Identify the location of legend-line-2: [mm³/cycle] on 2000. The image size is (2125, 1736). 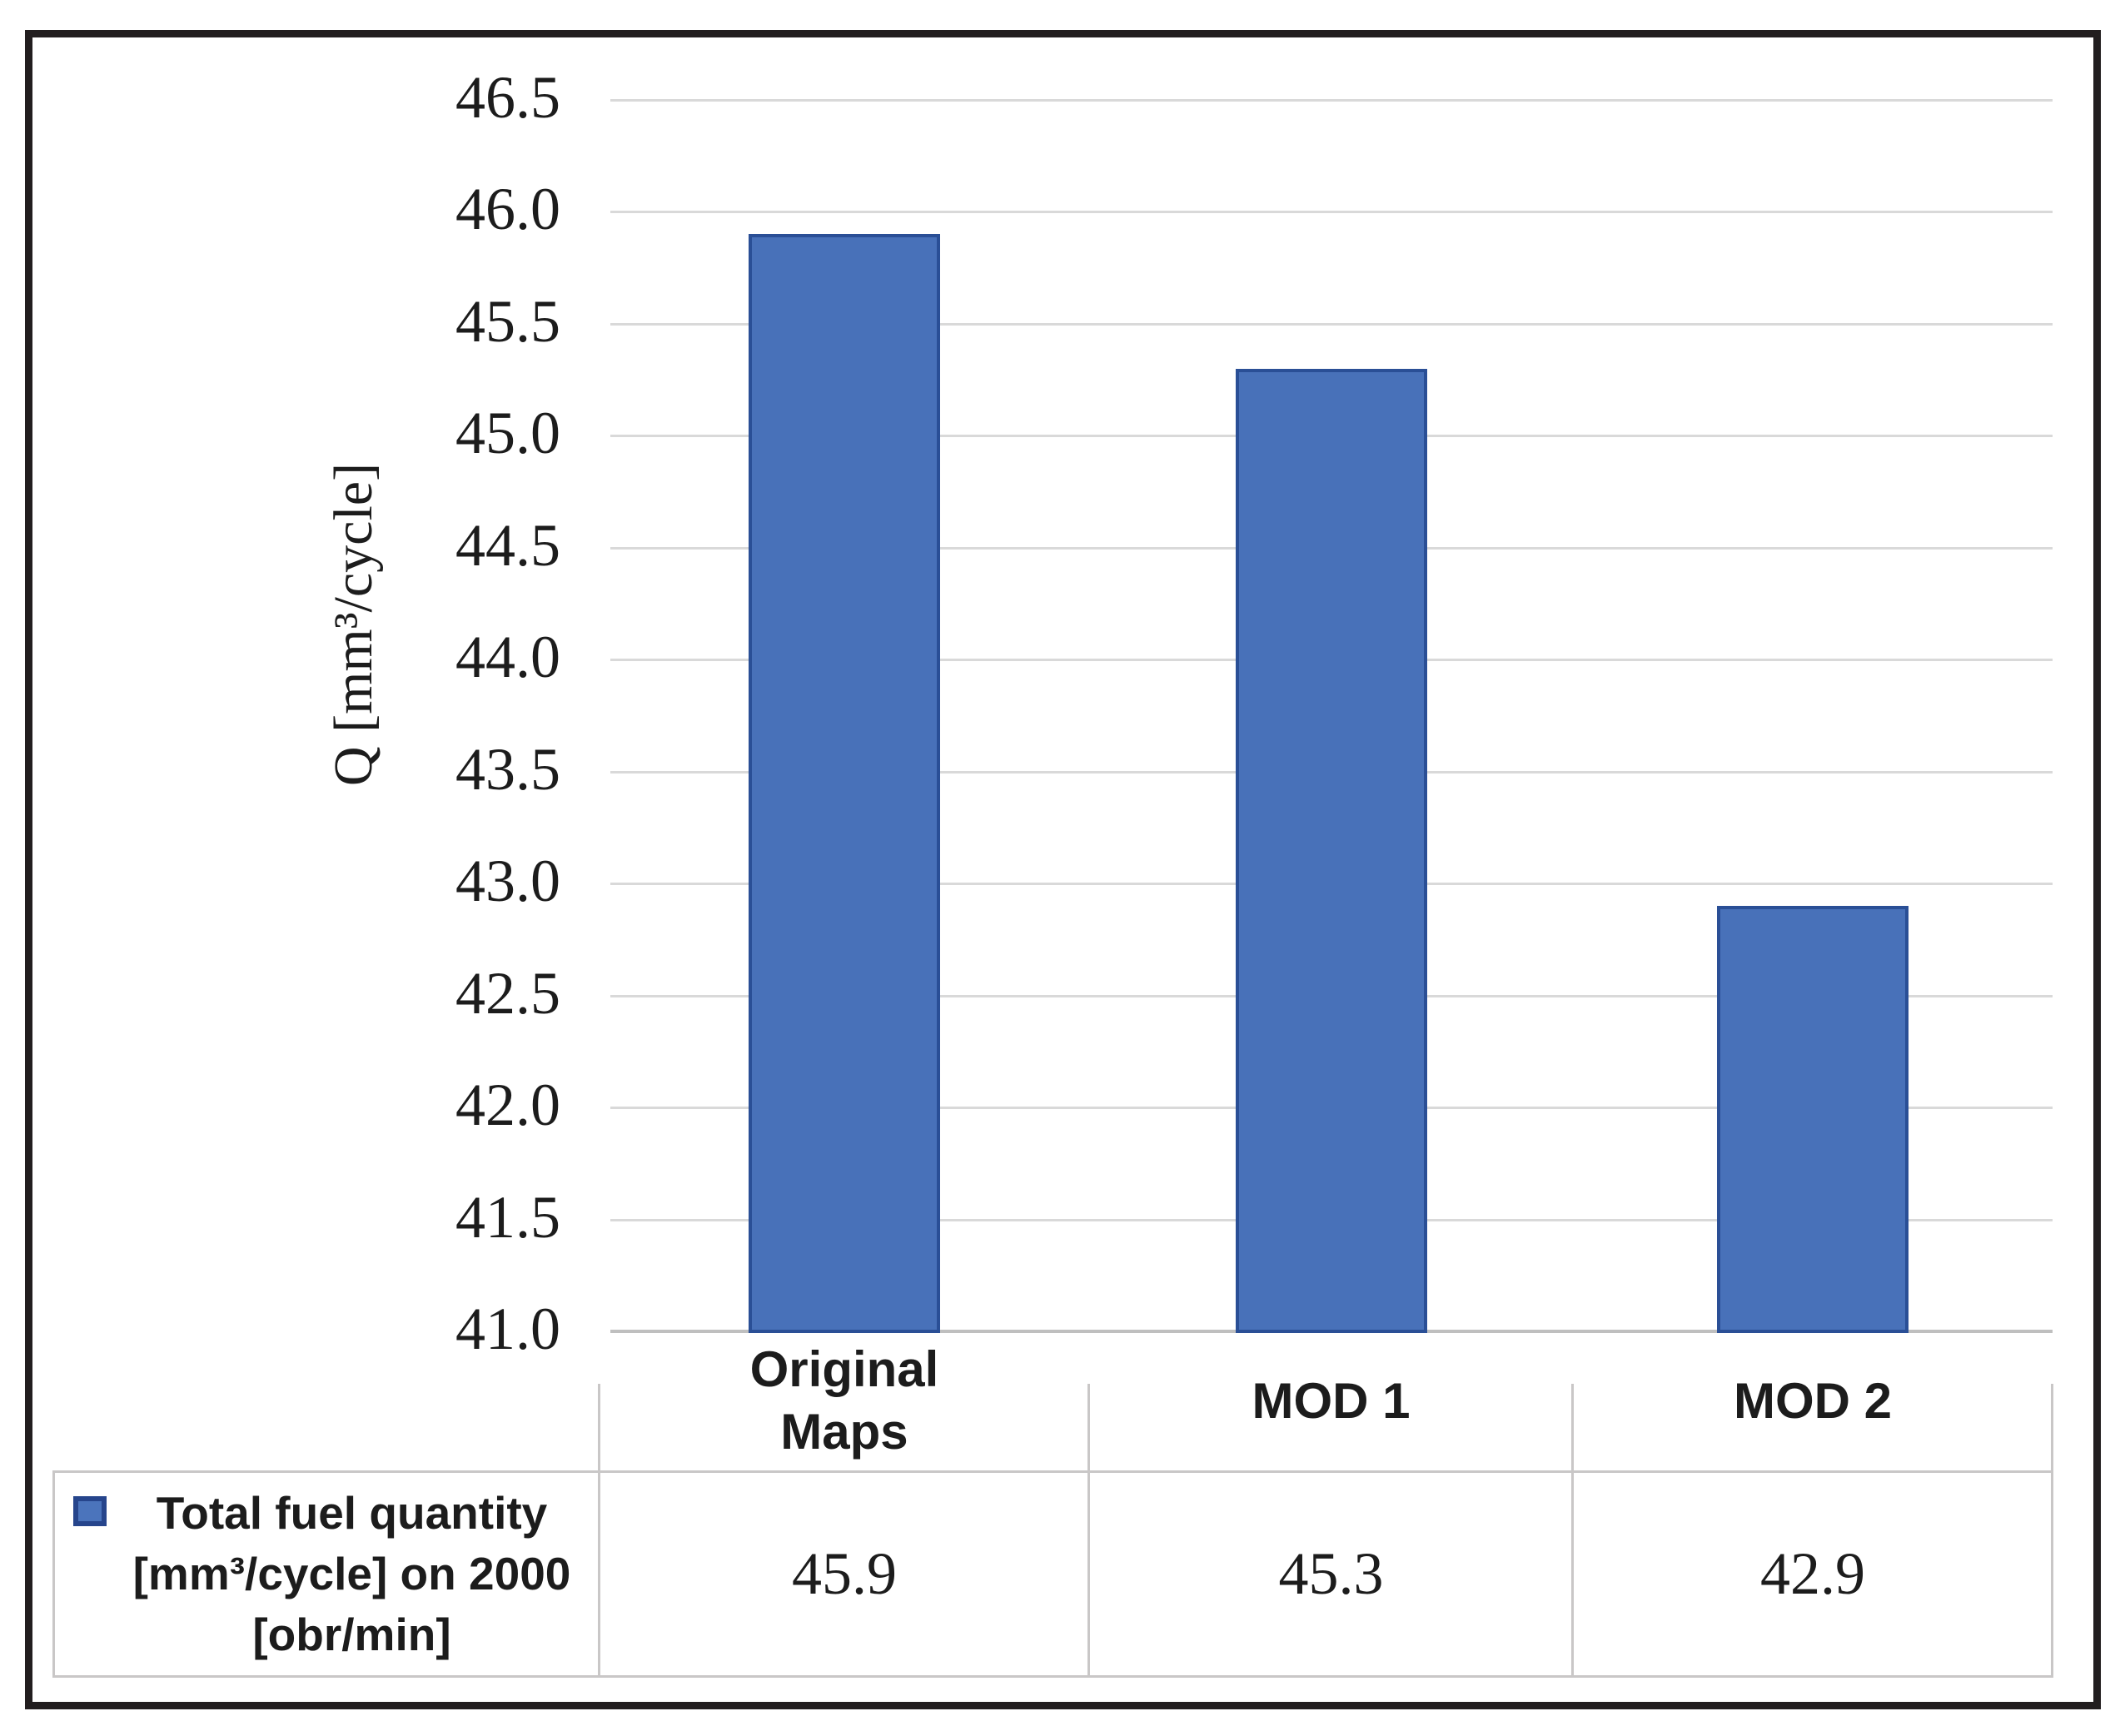
(351, 1573).